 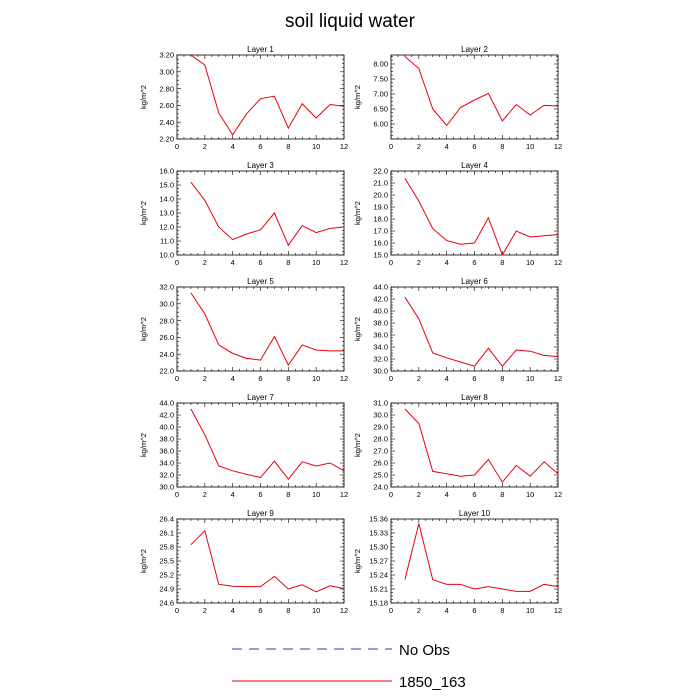 I want to click on panel-title-layer-7: Layer 7, so click(x=260, y=397).